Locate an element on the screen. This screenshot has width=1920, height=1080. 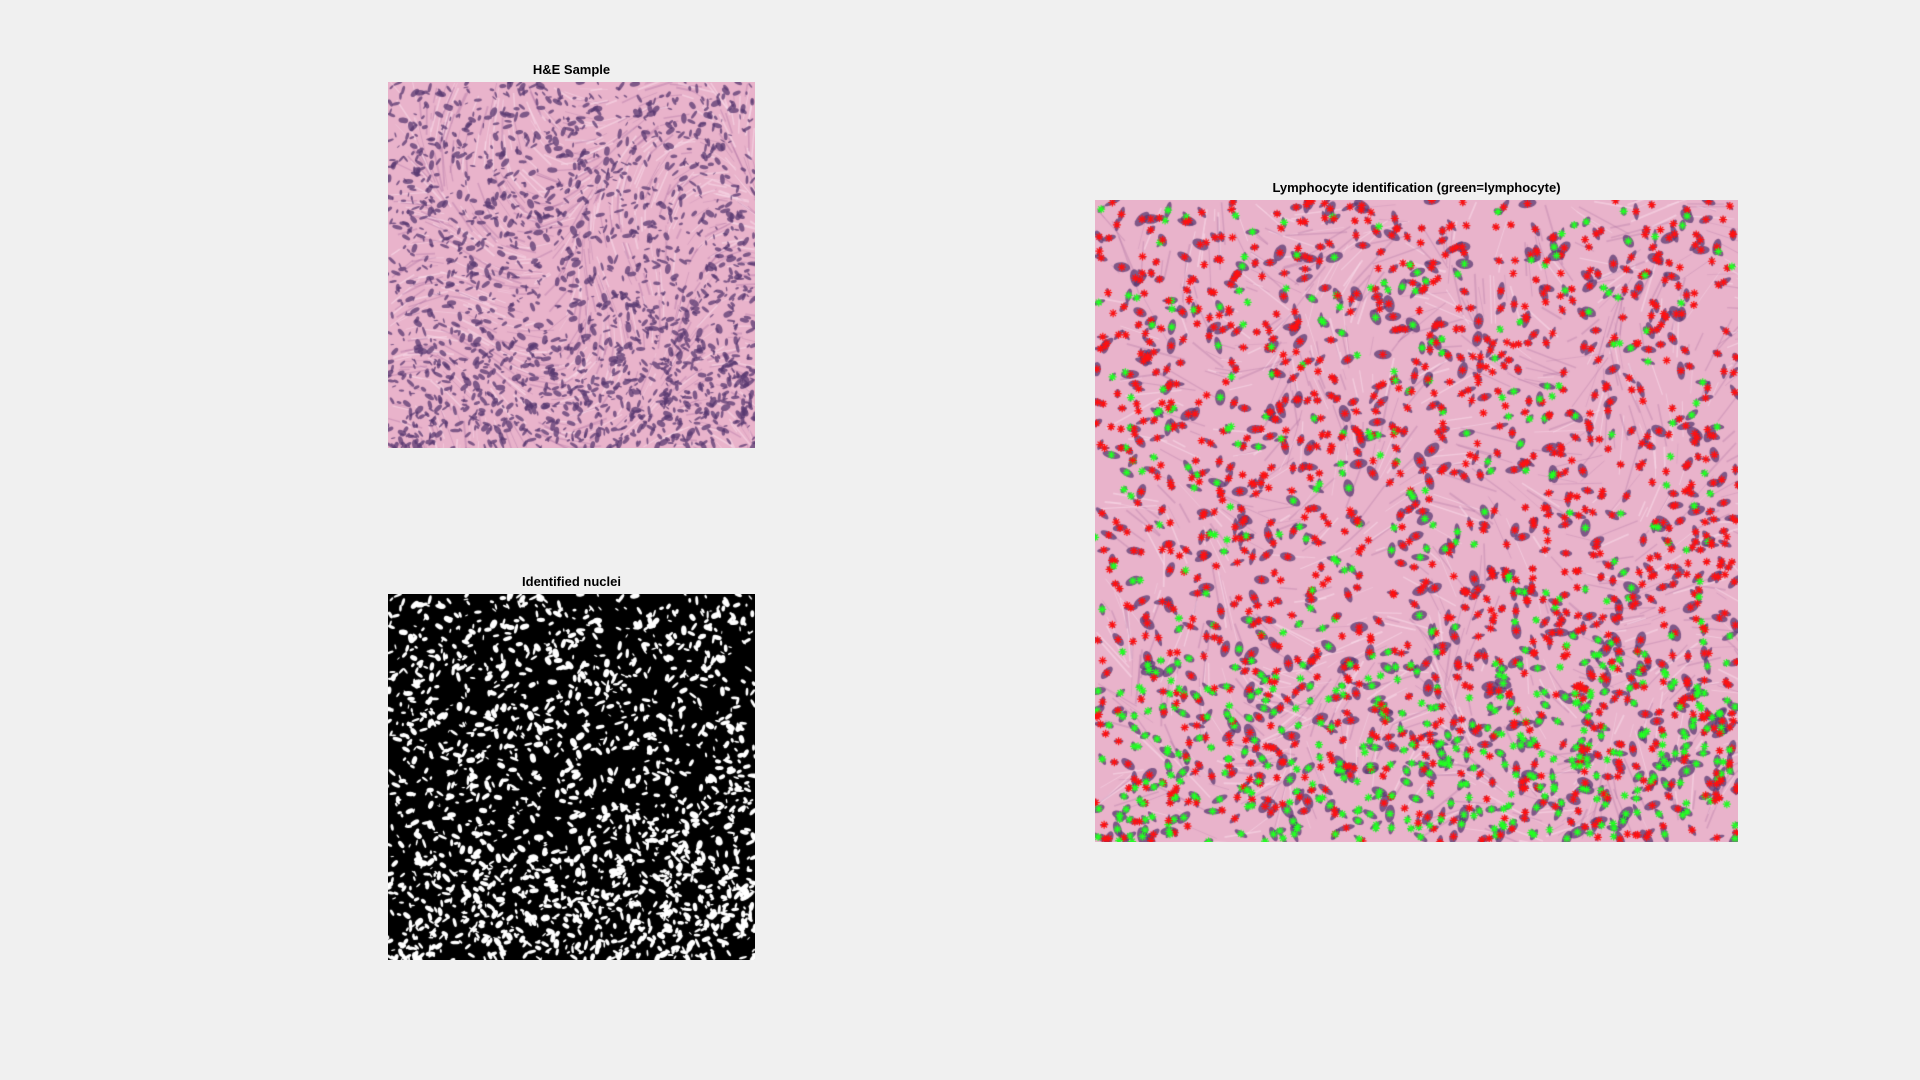
he-sample-image is located at coordinates (571, 265).